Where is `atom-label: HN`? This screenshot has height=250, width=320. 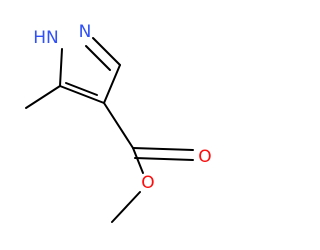 atom-label: HN is located at coordinates (46, 38).